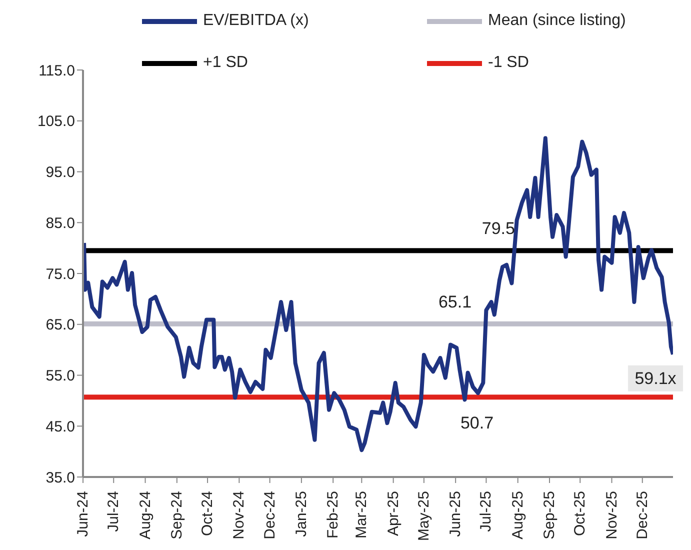 The width and height of the screenshot is (691, 550). Describe the element at coordinates (60, 274) in the screenshot. I see `y-tick-label: 75.0` at that location.